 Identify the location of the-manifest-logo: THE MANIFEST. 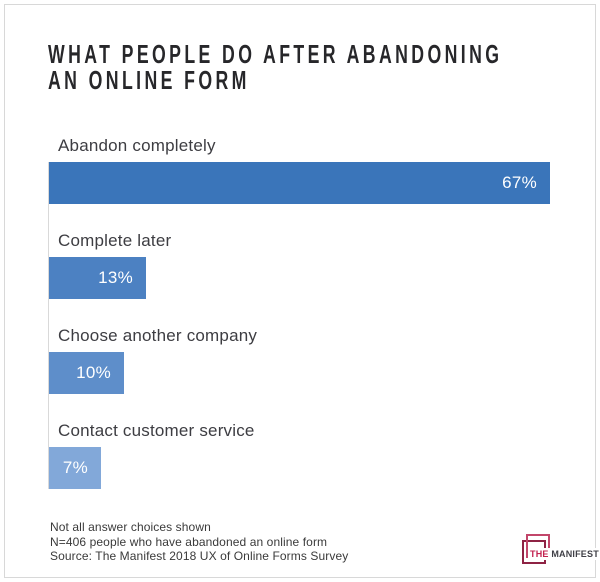
(559, 551).